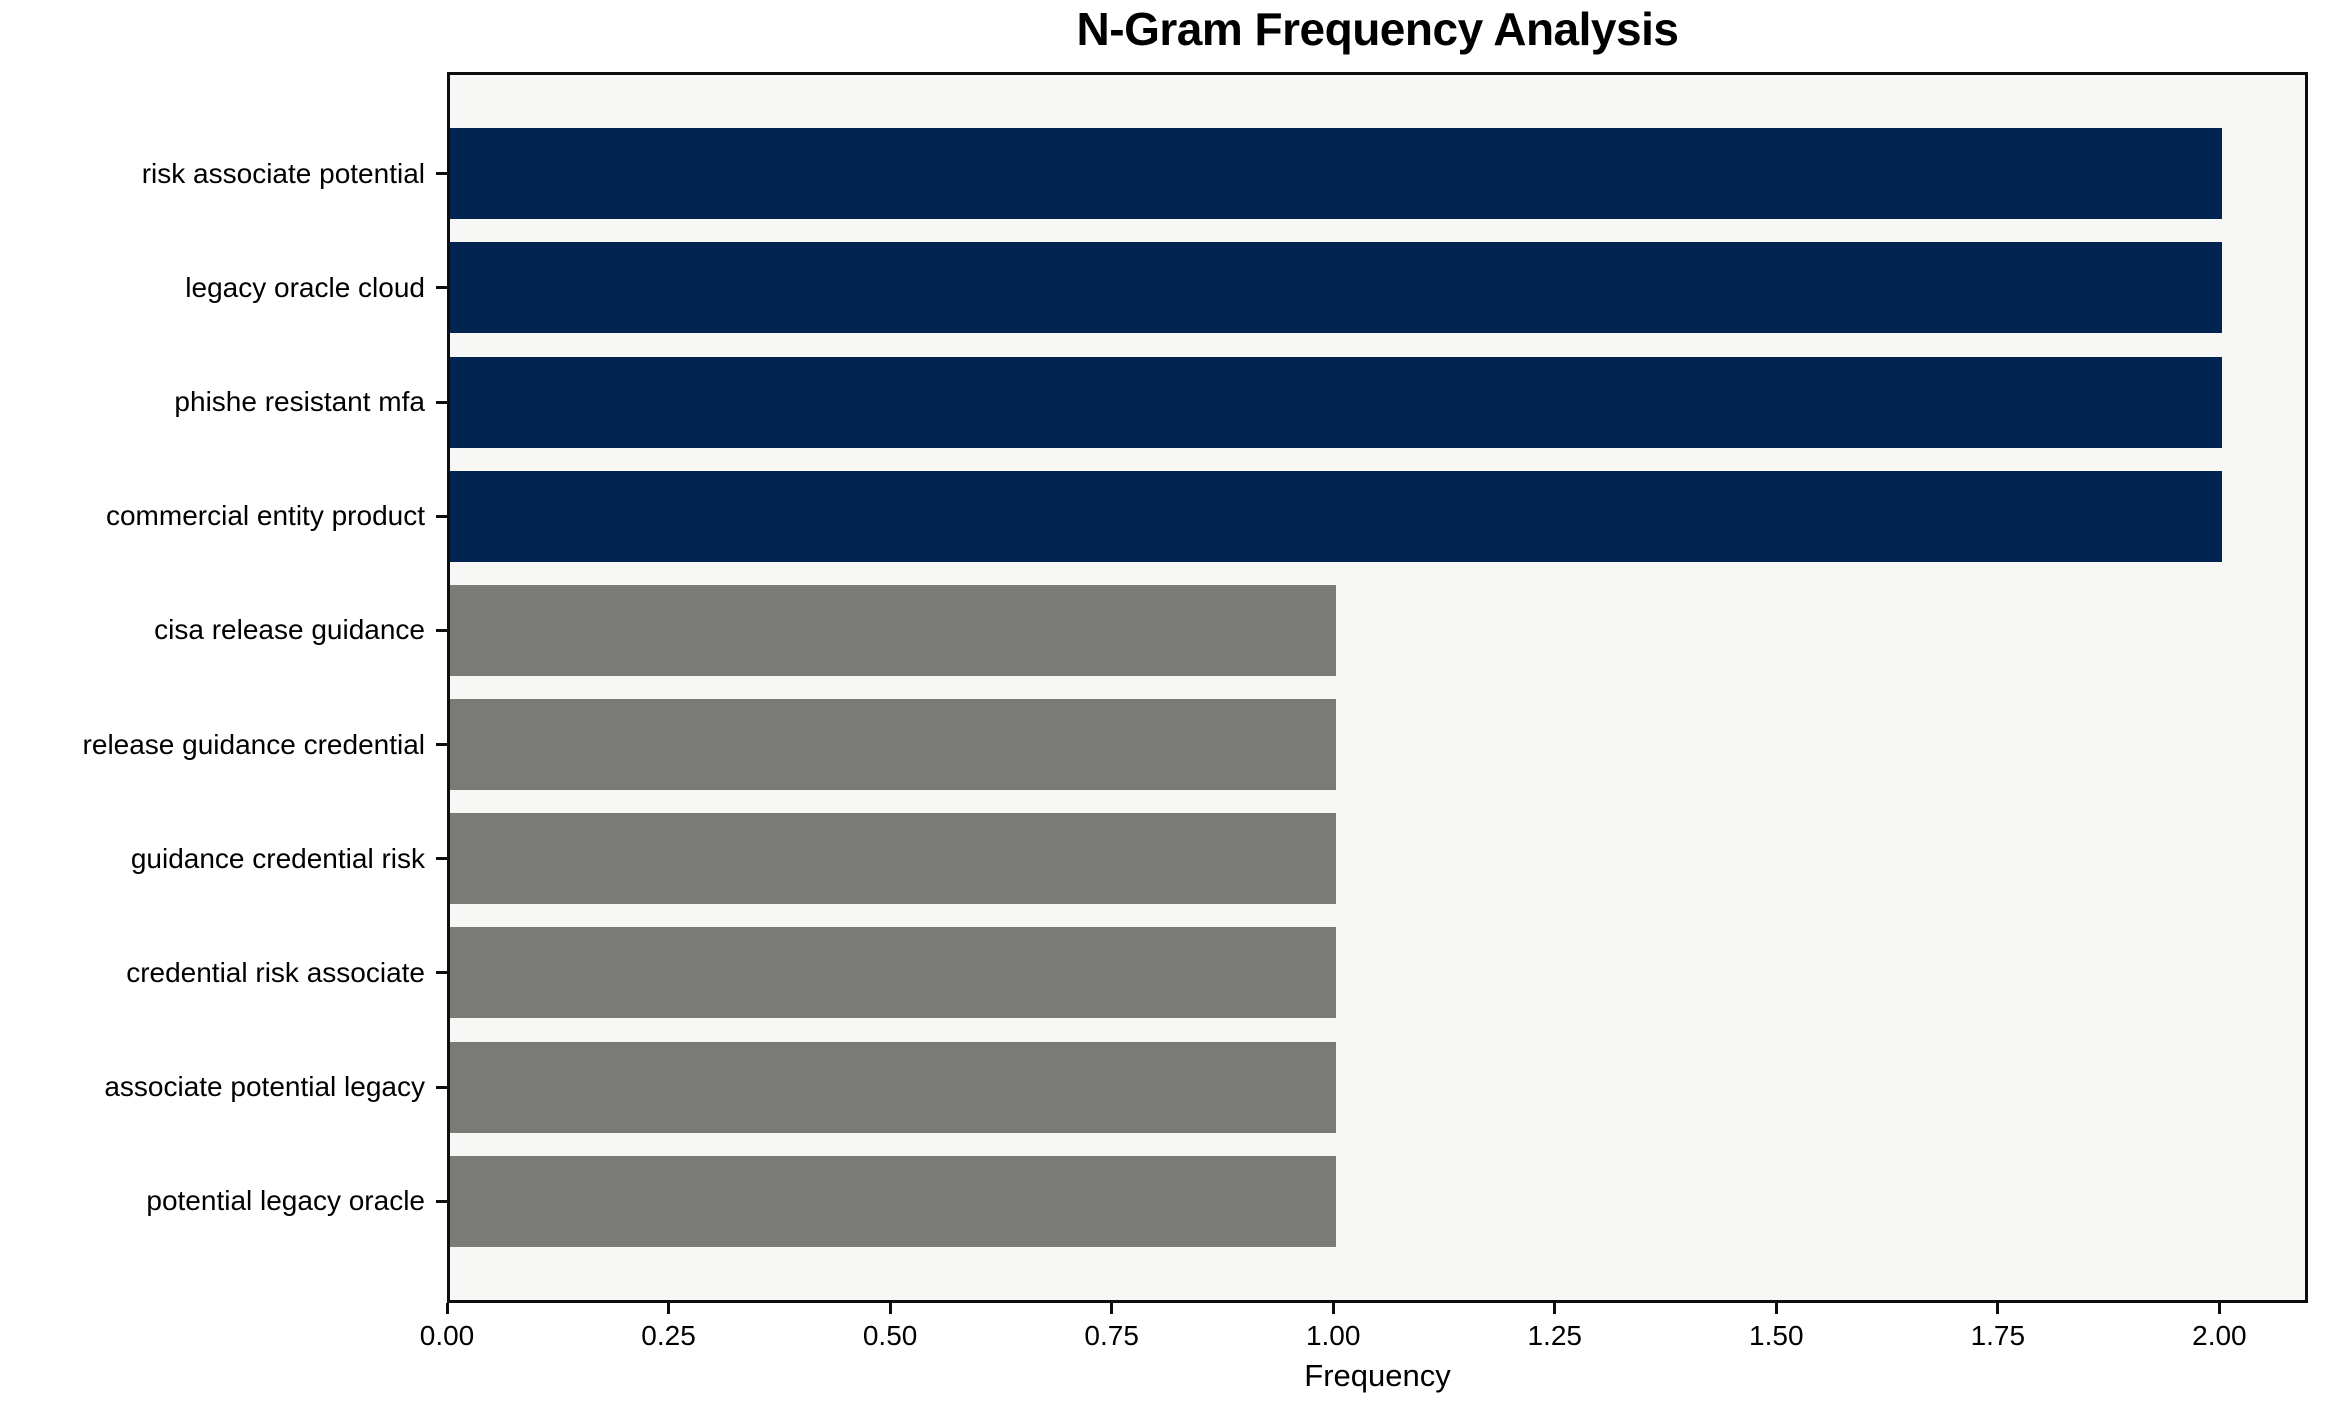  Describe the element at coordinates (1554, 1335) in the screenshot. I see `x-tick-label: 1.25` at that location.